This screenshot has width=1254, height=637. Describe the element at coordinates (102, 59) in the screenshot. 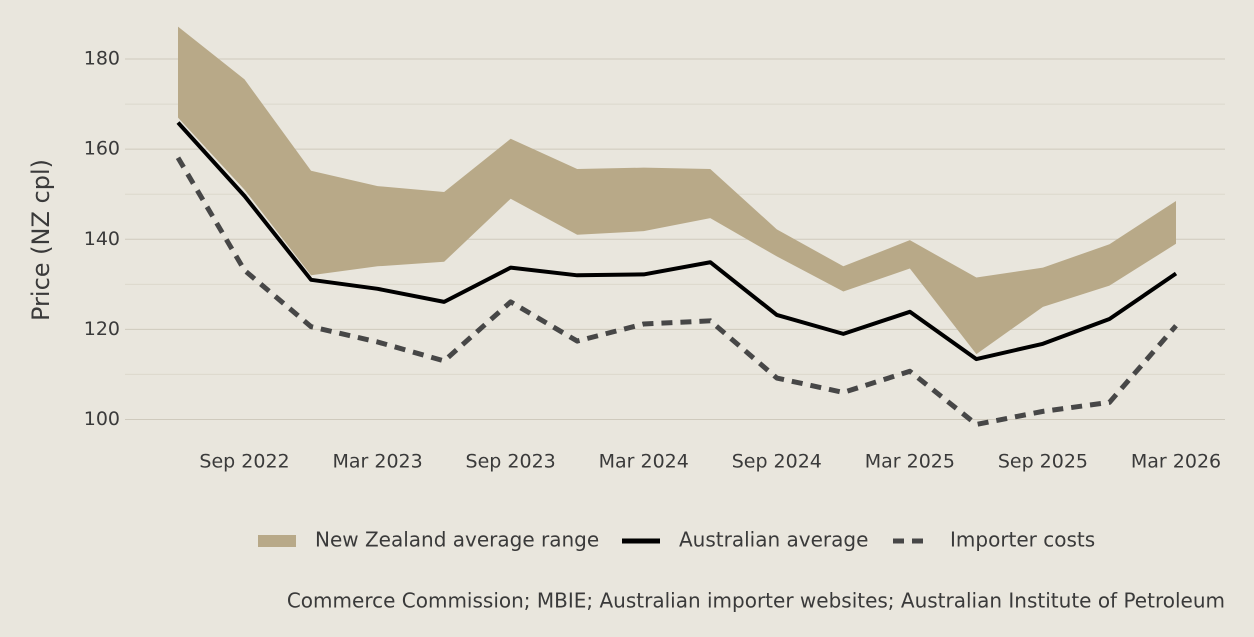

I see `y-tick-label: 180` at that location.